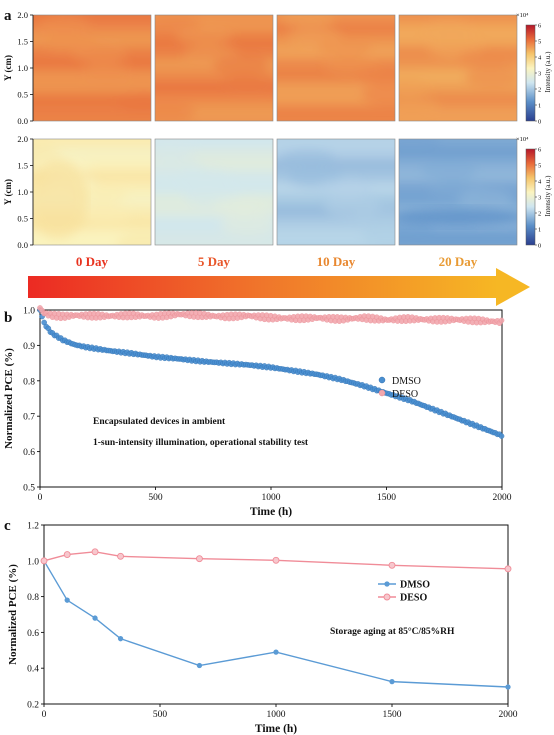 The height and width of the screenshot is (735, 554). I want to click on day-label: 0 Day, so click(92, 261).